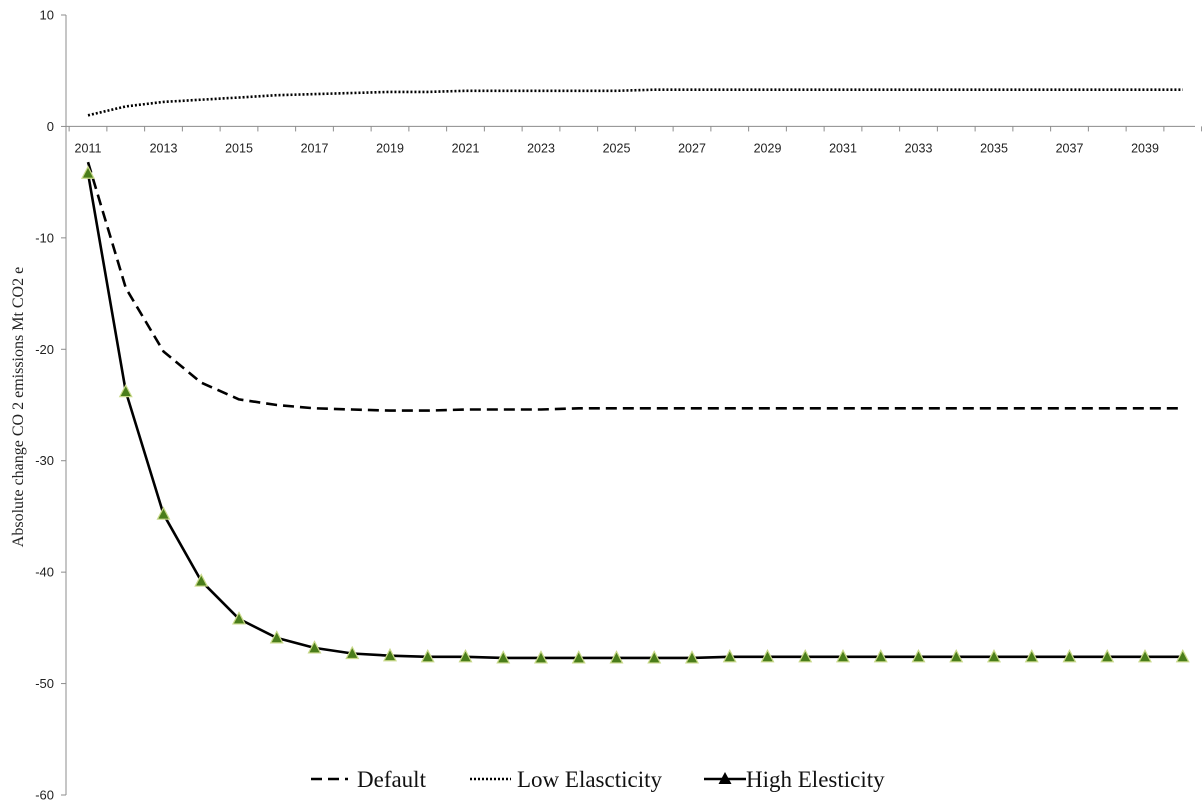  What do you see at coordinates (47, 15) in the screenshot?
I see `y-tick-label: 10` at bounding box center [47, 15].